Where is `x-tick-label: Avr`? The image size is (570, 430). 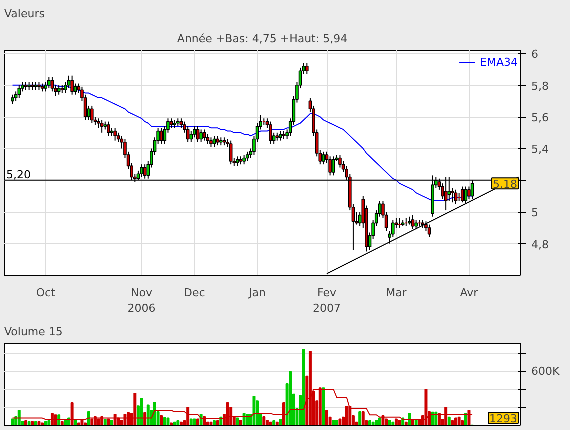
x-tick-label: Avr is located at coordinates (469, 293).